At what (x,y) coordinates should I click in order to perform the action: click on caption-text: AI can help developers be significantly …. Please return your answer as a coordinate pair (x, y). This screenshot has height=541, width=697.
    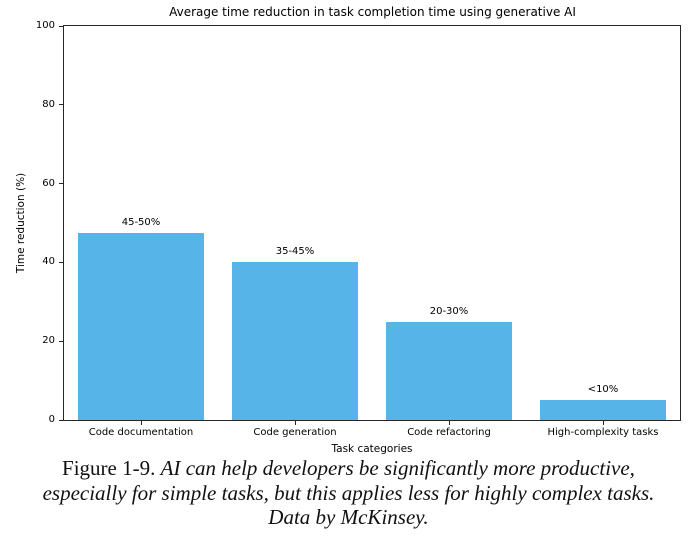
    Looking at the image, I should click on (348, 492).